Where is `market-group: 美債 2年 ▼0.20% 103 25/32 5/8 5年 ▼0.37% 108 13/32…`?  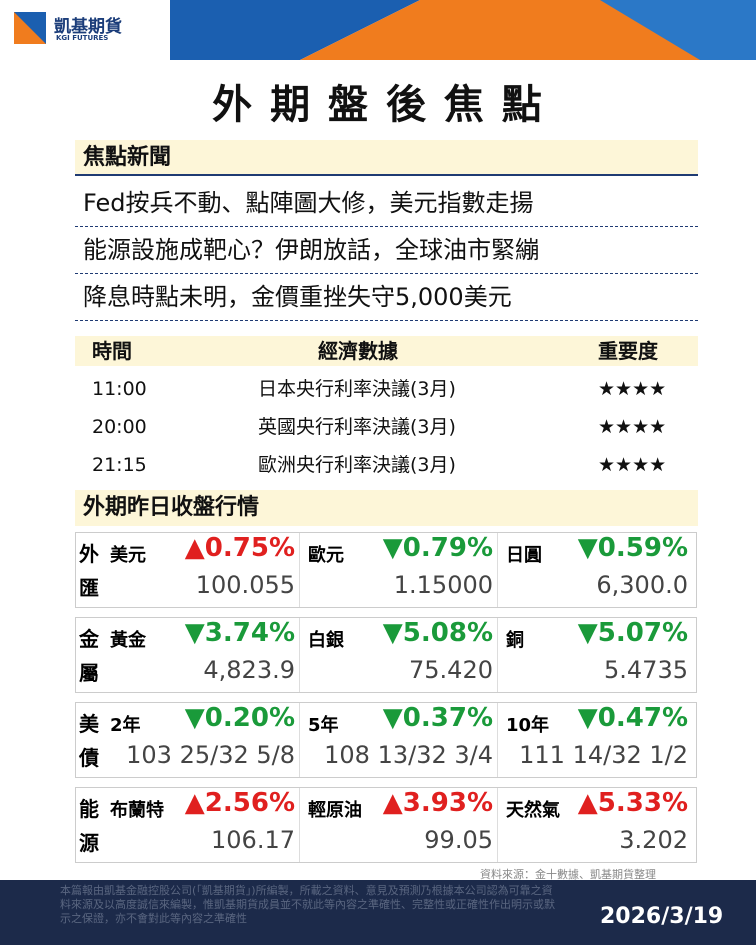
market-group: 美債 2年 ▼0.20% 103 25/32 5/8 5年 ▼0.37% 108 13/32… is located at coordinates (386, 740).